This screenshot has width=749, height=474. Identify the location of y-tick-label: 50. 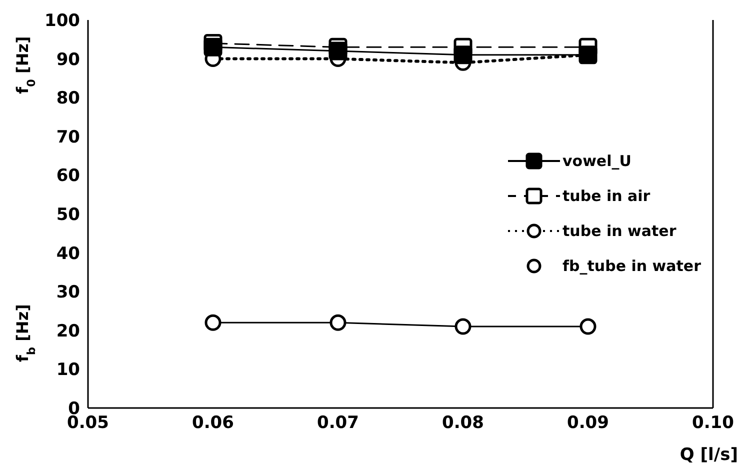
(68, 215).